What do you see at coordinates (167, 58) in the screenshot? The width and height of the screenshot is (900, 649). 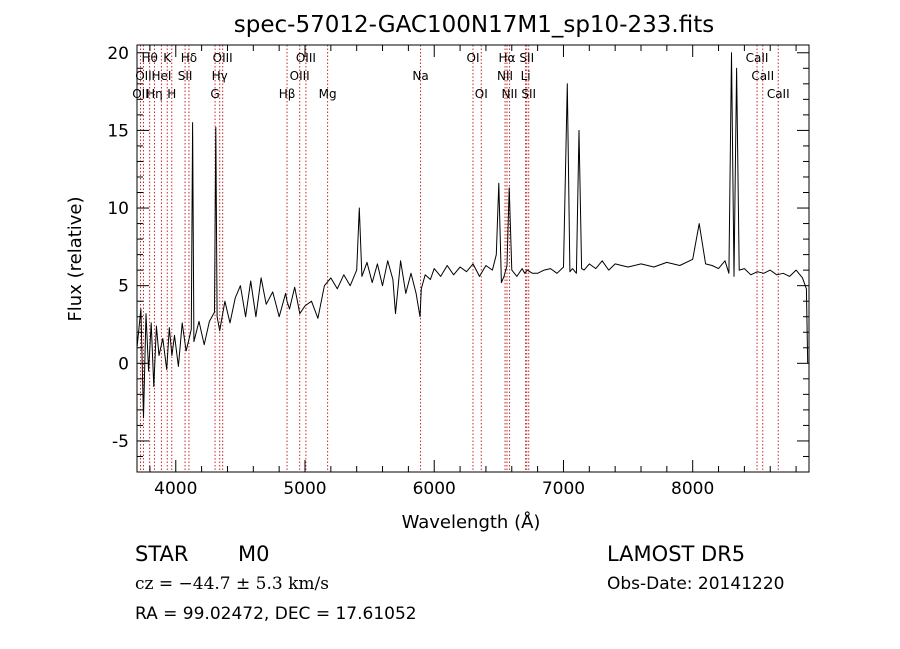 I see `line-marker-label: K` at bounding box center [167, 58].